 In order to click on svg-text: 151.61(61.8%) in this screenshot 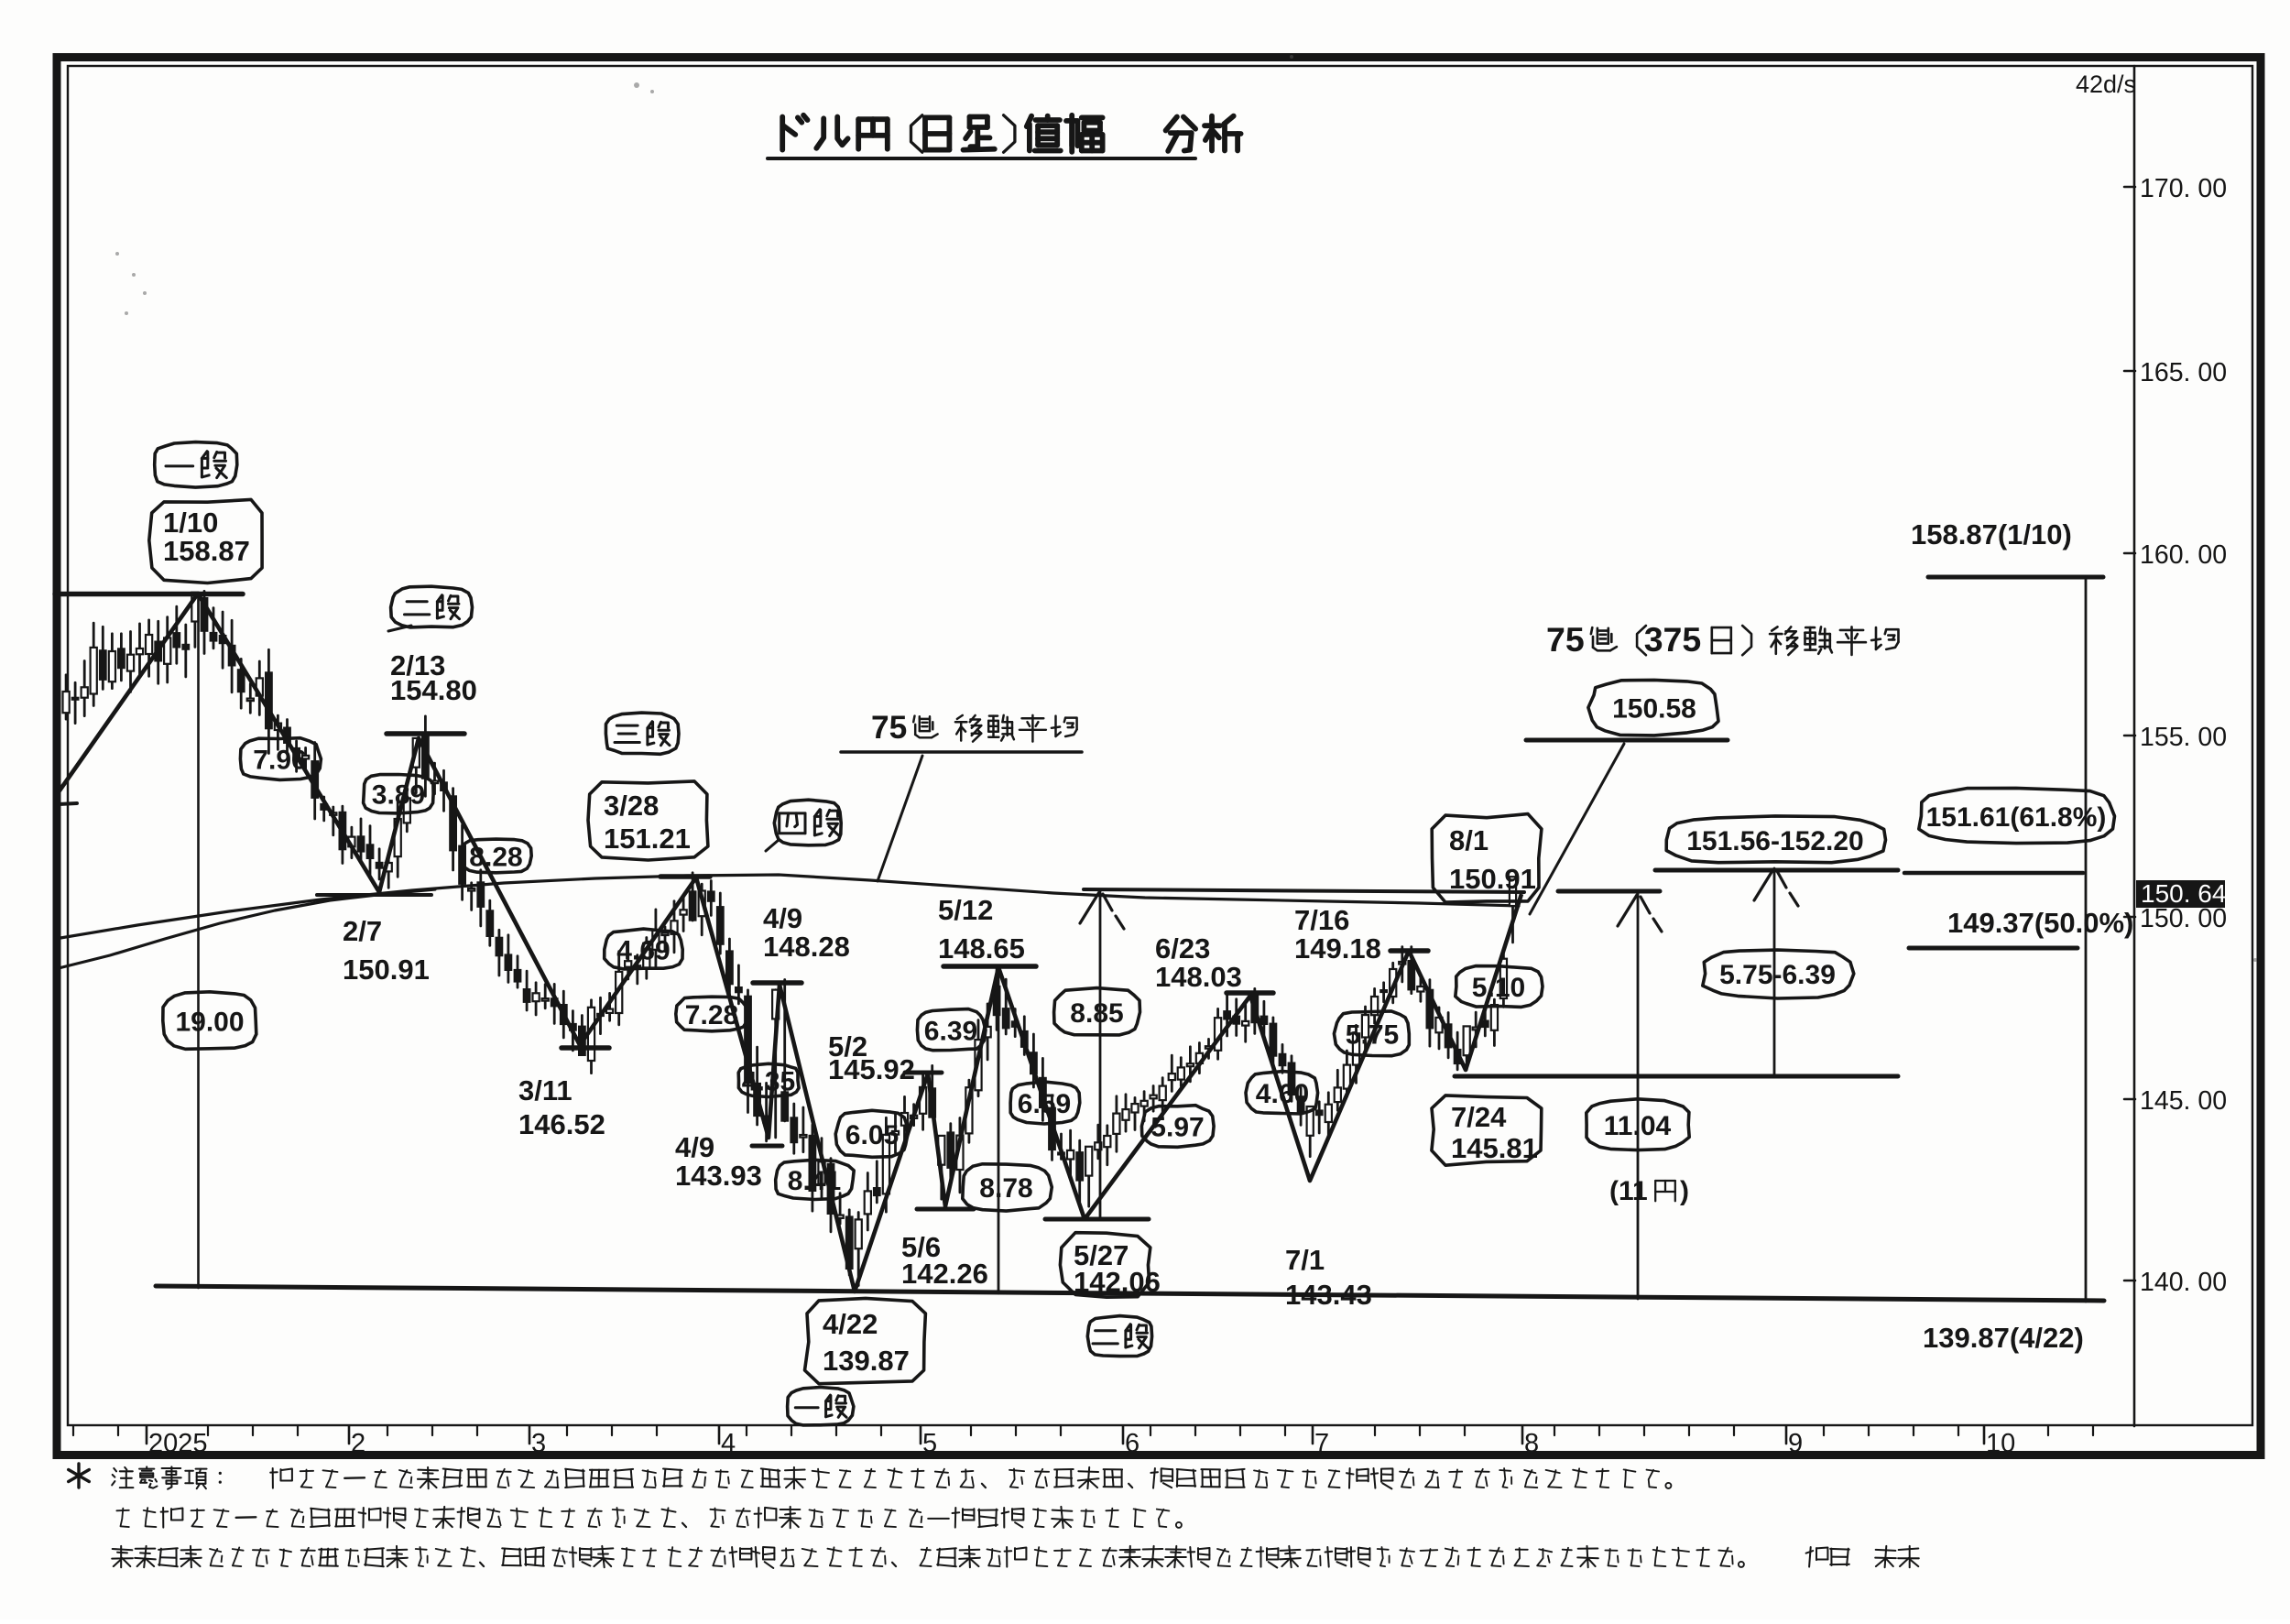, I will do `click(2017, 817)`.